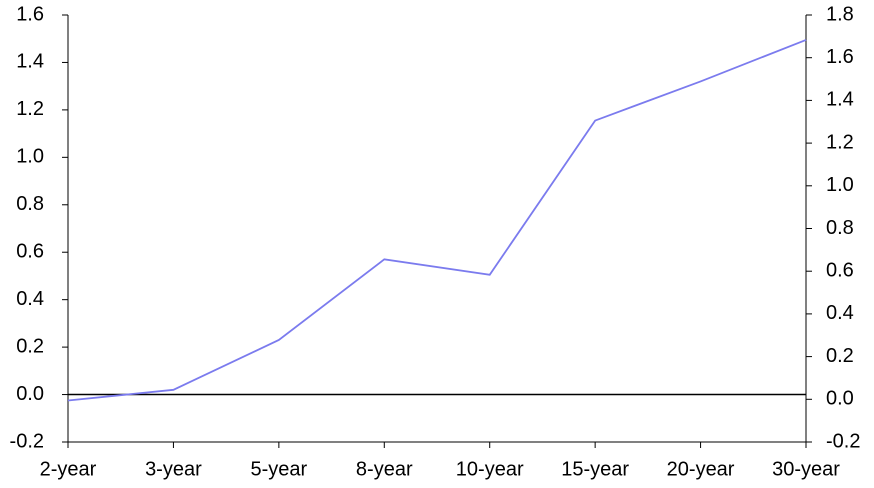 The height and width of the screenshot is (488, 874). What do you see at coordinates (840, 270) in the screenshot?
I see `y2-tick-label: 0.6` at bounding box center [840, 270].